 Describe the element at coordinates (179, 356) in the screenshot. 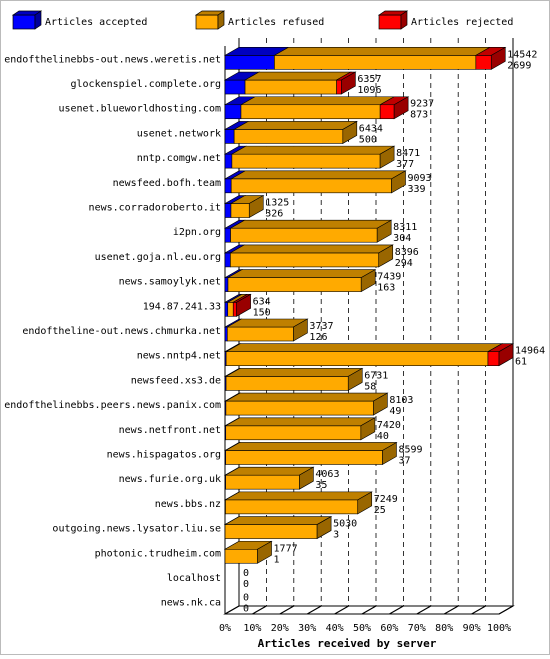

I see `server-label: news.nntp4.net` at that location.